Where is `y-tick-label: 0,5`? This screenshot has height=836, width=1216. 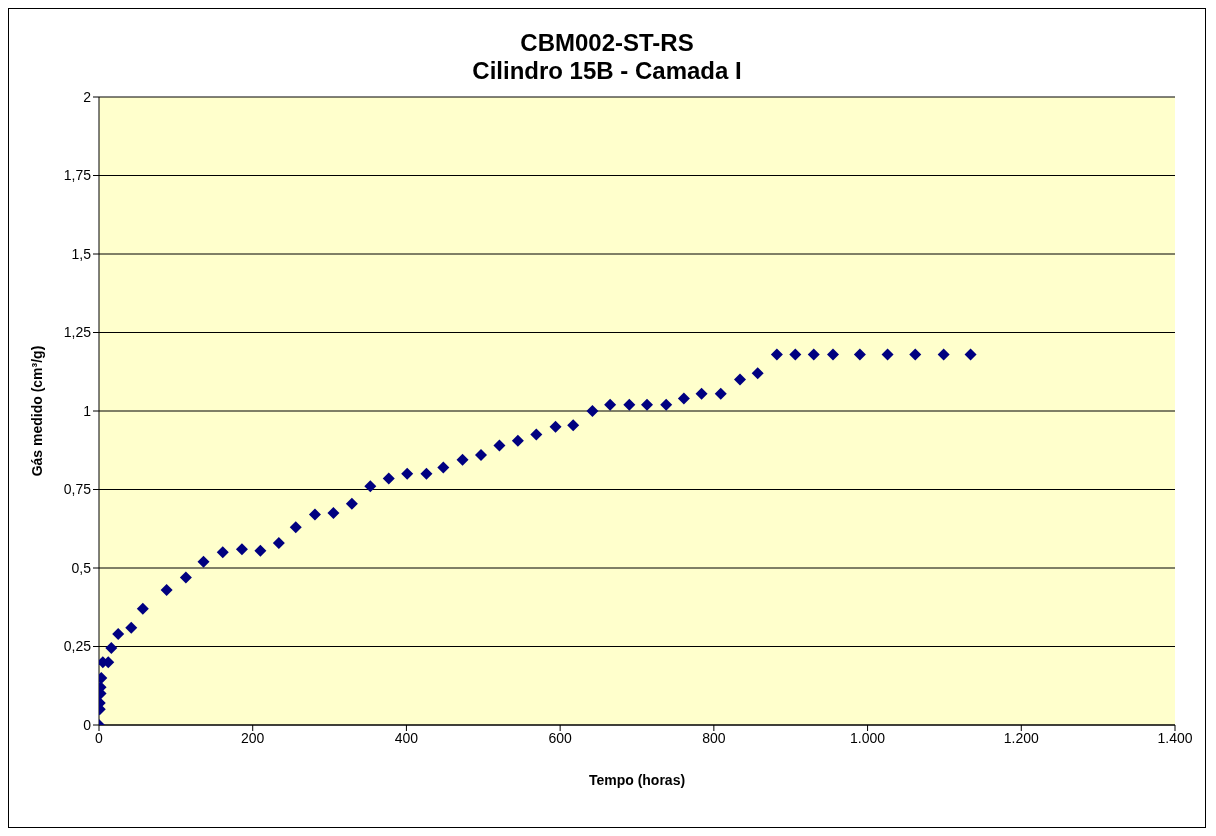
y-tick-label: 0,5 is located at coordinates (81, 567).